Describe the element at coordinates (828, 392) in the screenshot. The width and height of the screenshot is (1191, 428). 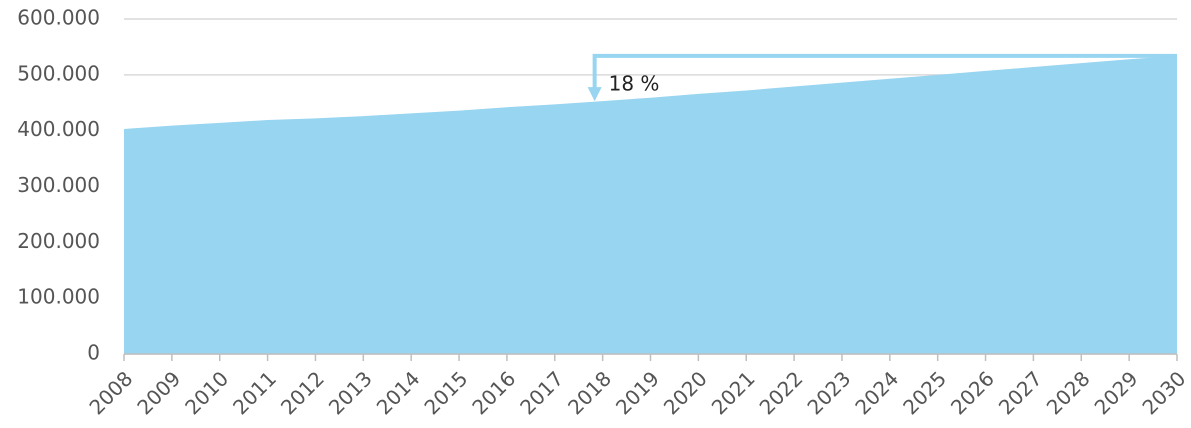
I see `x-tick-label: 2023` at that location.